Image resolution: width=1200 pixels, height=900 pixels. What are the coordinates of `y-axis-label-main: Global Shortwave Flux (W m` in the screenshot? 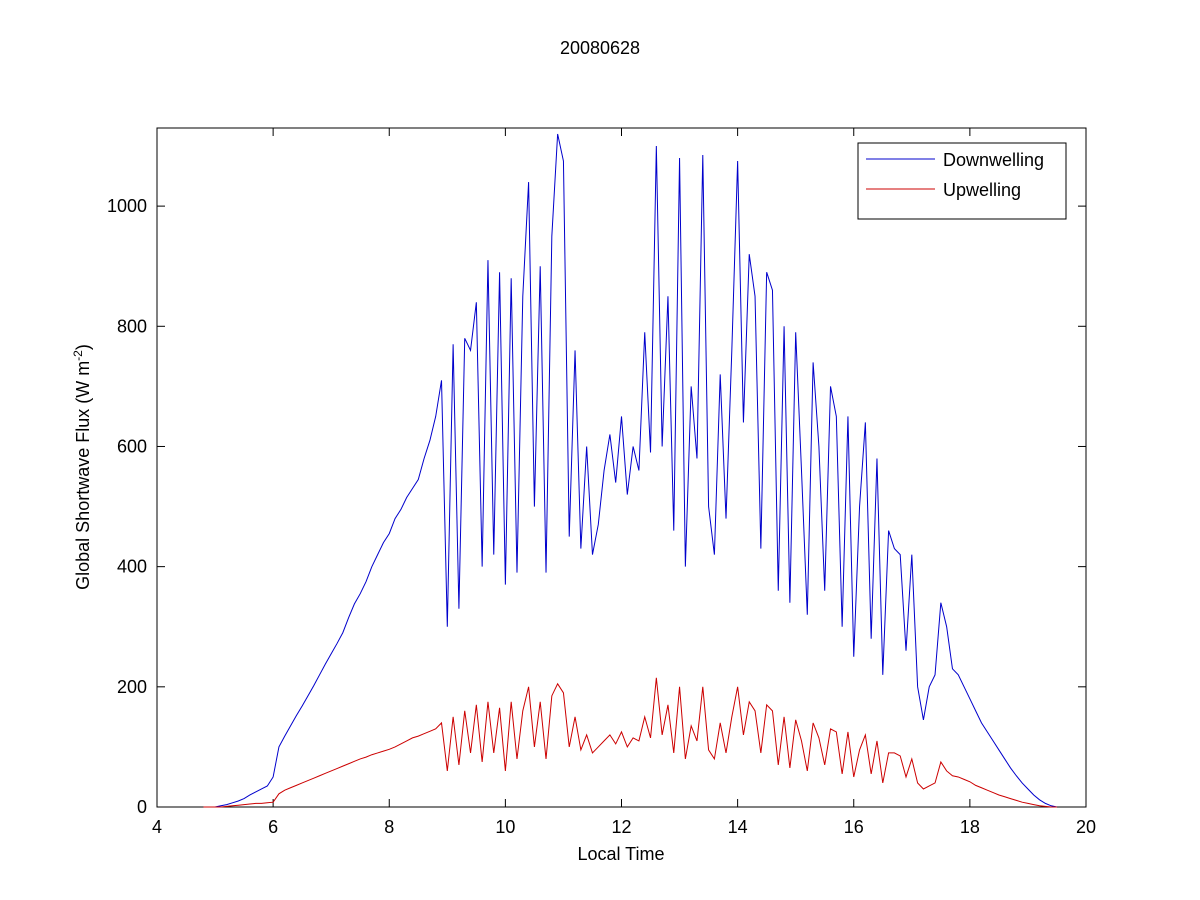 It's located at (83, 475).